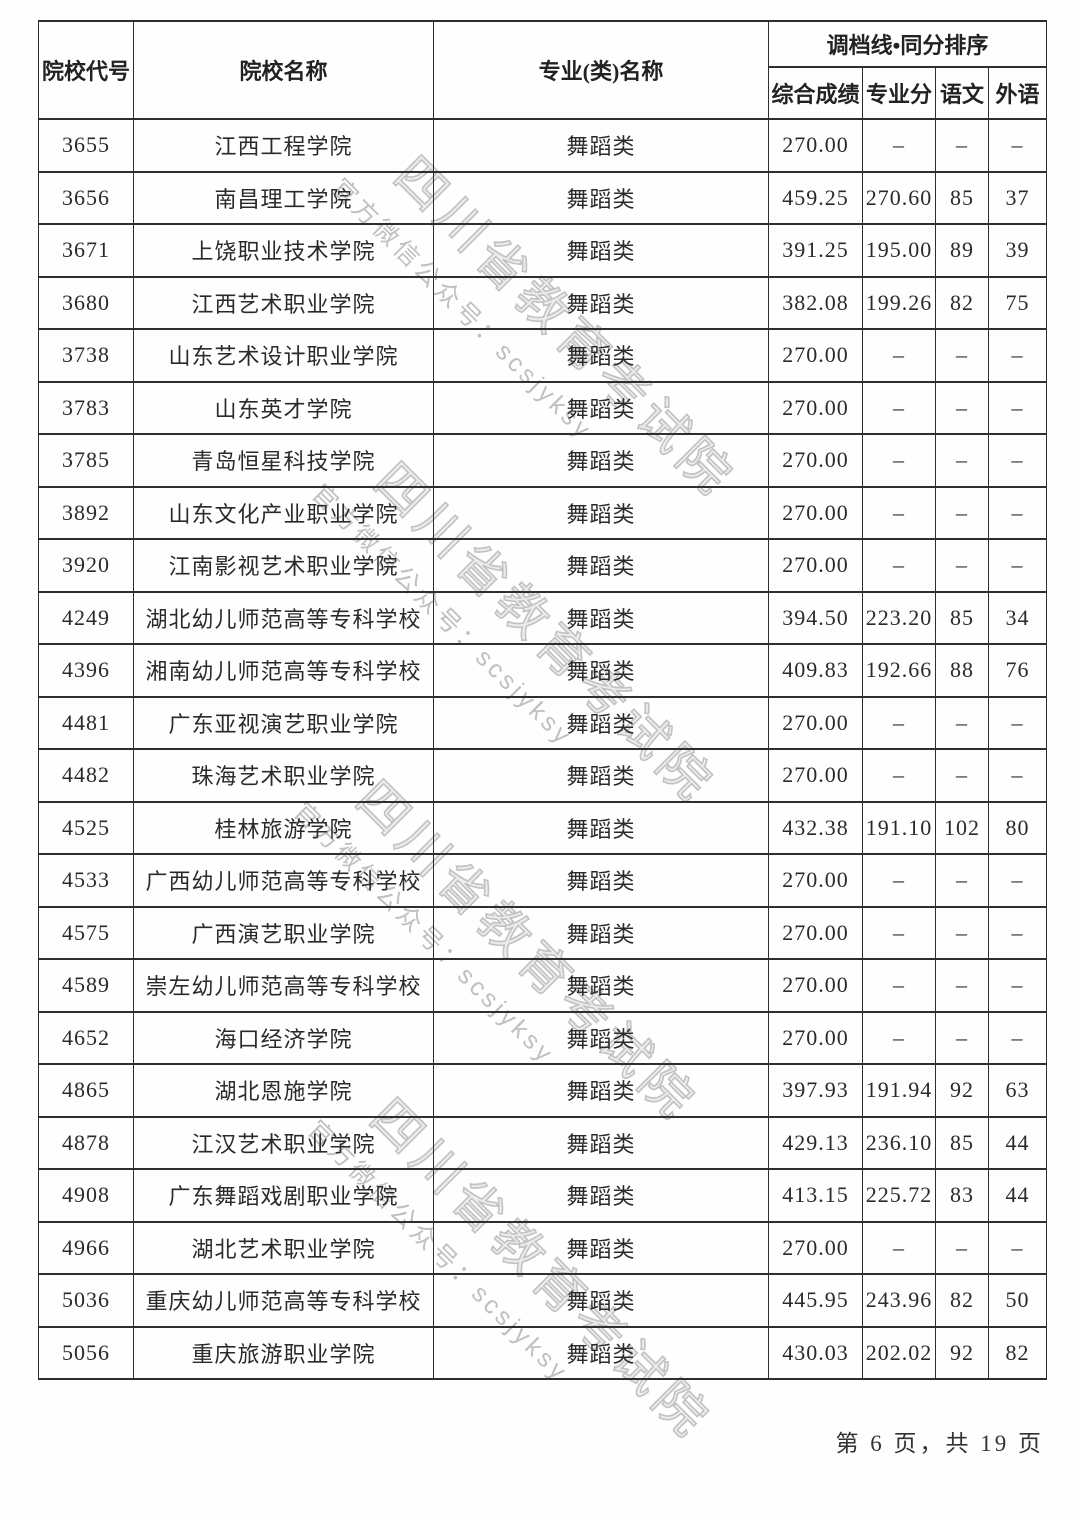  I want to click on table-row: 3783 山东英才学院 舞蹈类 270.00– – –, so click(543, 407).